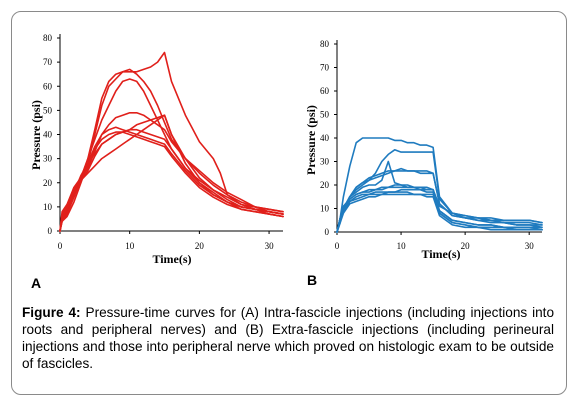 This screenshot has height=405, width=578. What do you see at coordinates (36, 283) in the screenshot?
I see `panel-label: A` at bounding box center [36, 283].